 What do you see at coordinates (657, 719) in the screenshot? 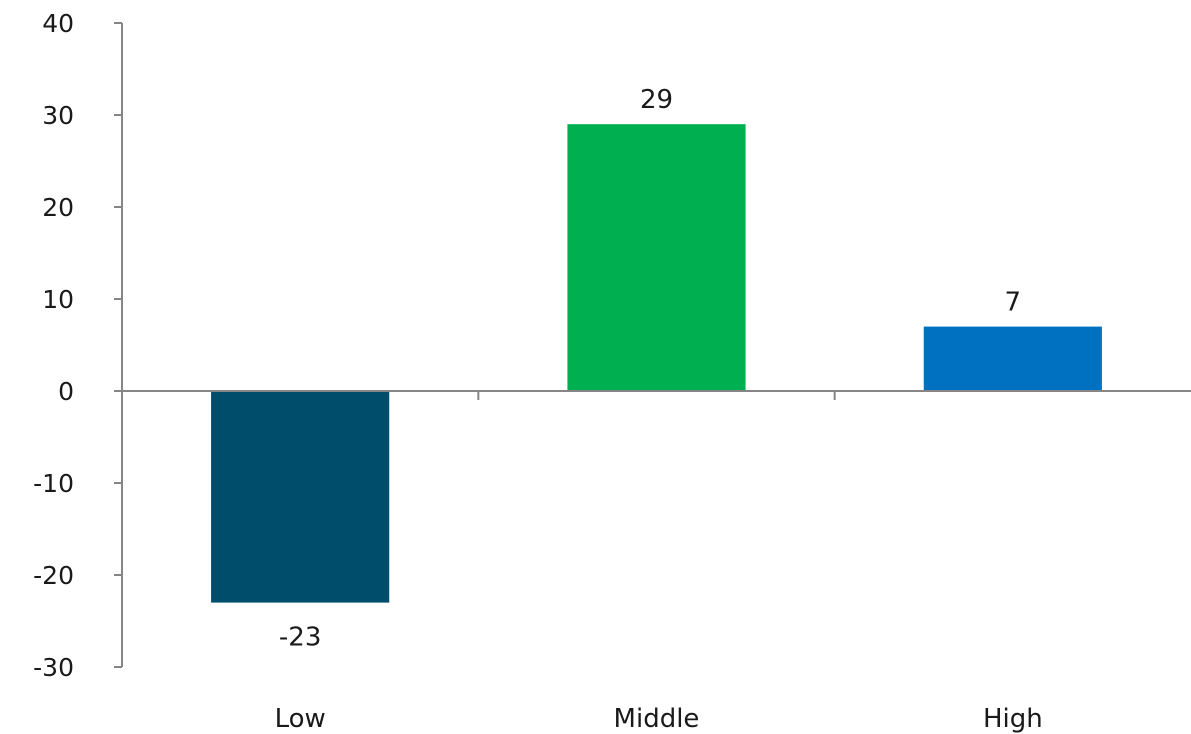
I see `x-category-label: Middle` at bounding box center [657, 719].